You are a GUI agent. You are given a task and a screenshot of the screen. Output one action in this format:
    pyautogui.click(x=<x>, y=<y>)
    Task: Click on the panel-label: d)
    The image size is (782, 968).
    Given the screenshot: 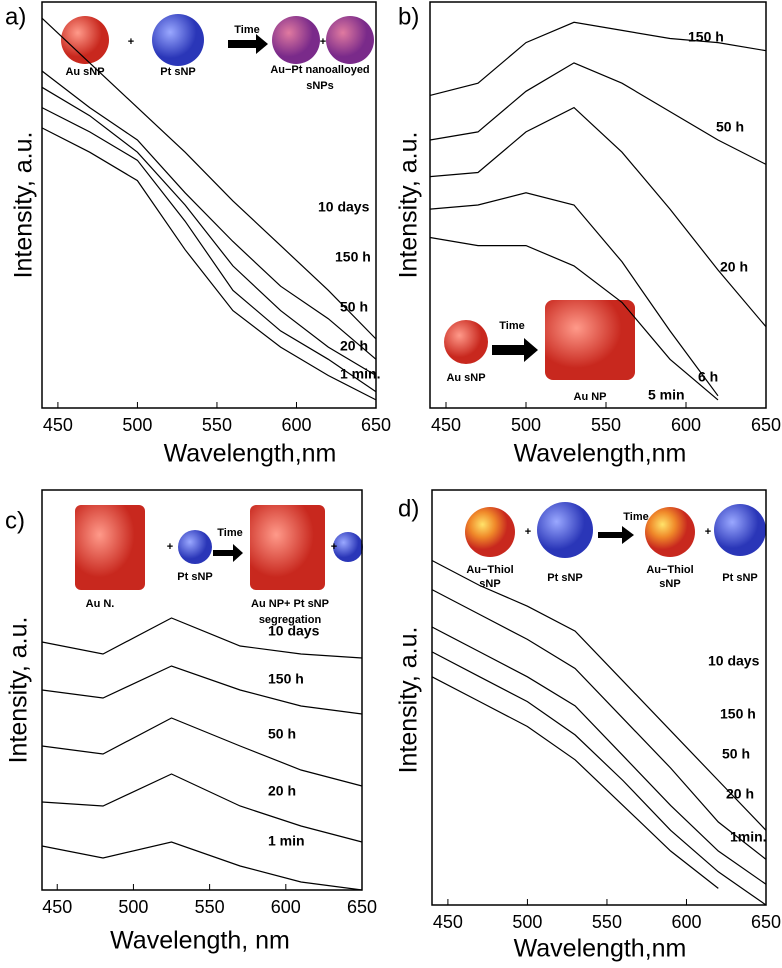 What is the action you would take?
    pyautogui.click(x=408, y=508)
    